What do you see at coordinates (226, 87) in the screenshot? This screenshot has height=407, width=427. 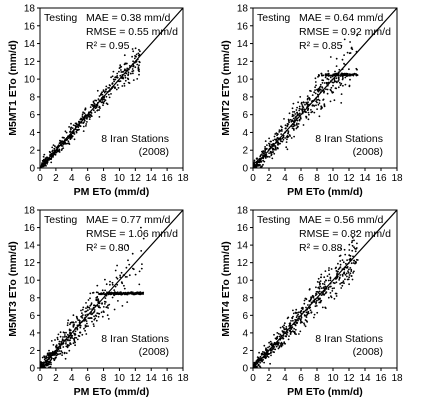 I see `y-axis-title: M5MT2 ETo (mm/d)` at bounding box center [226, 87].